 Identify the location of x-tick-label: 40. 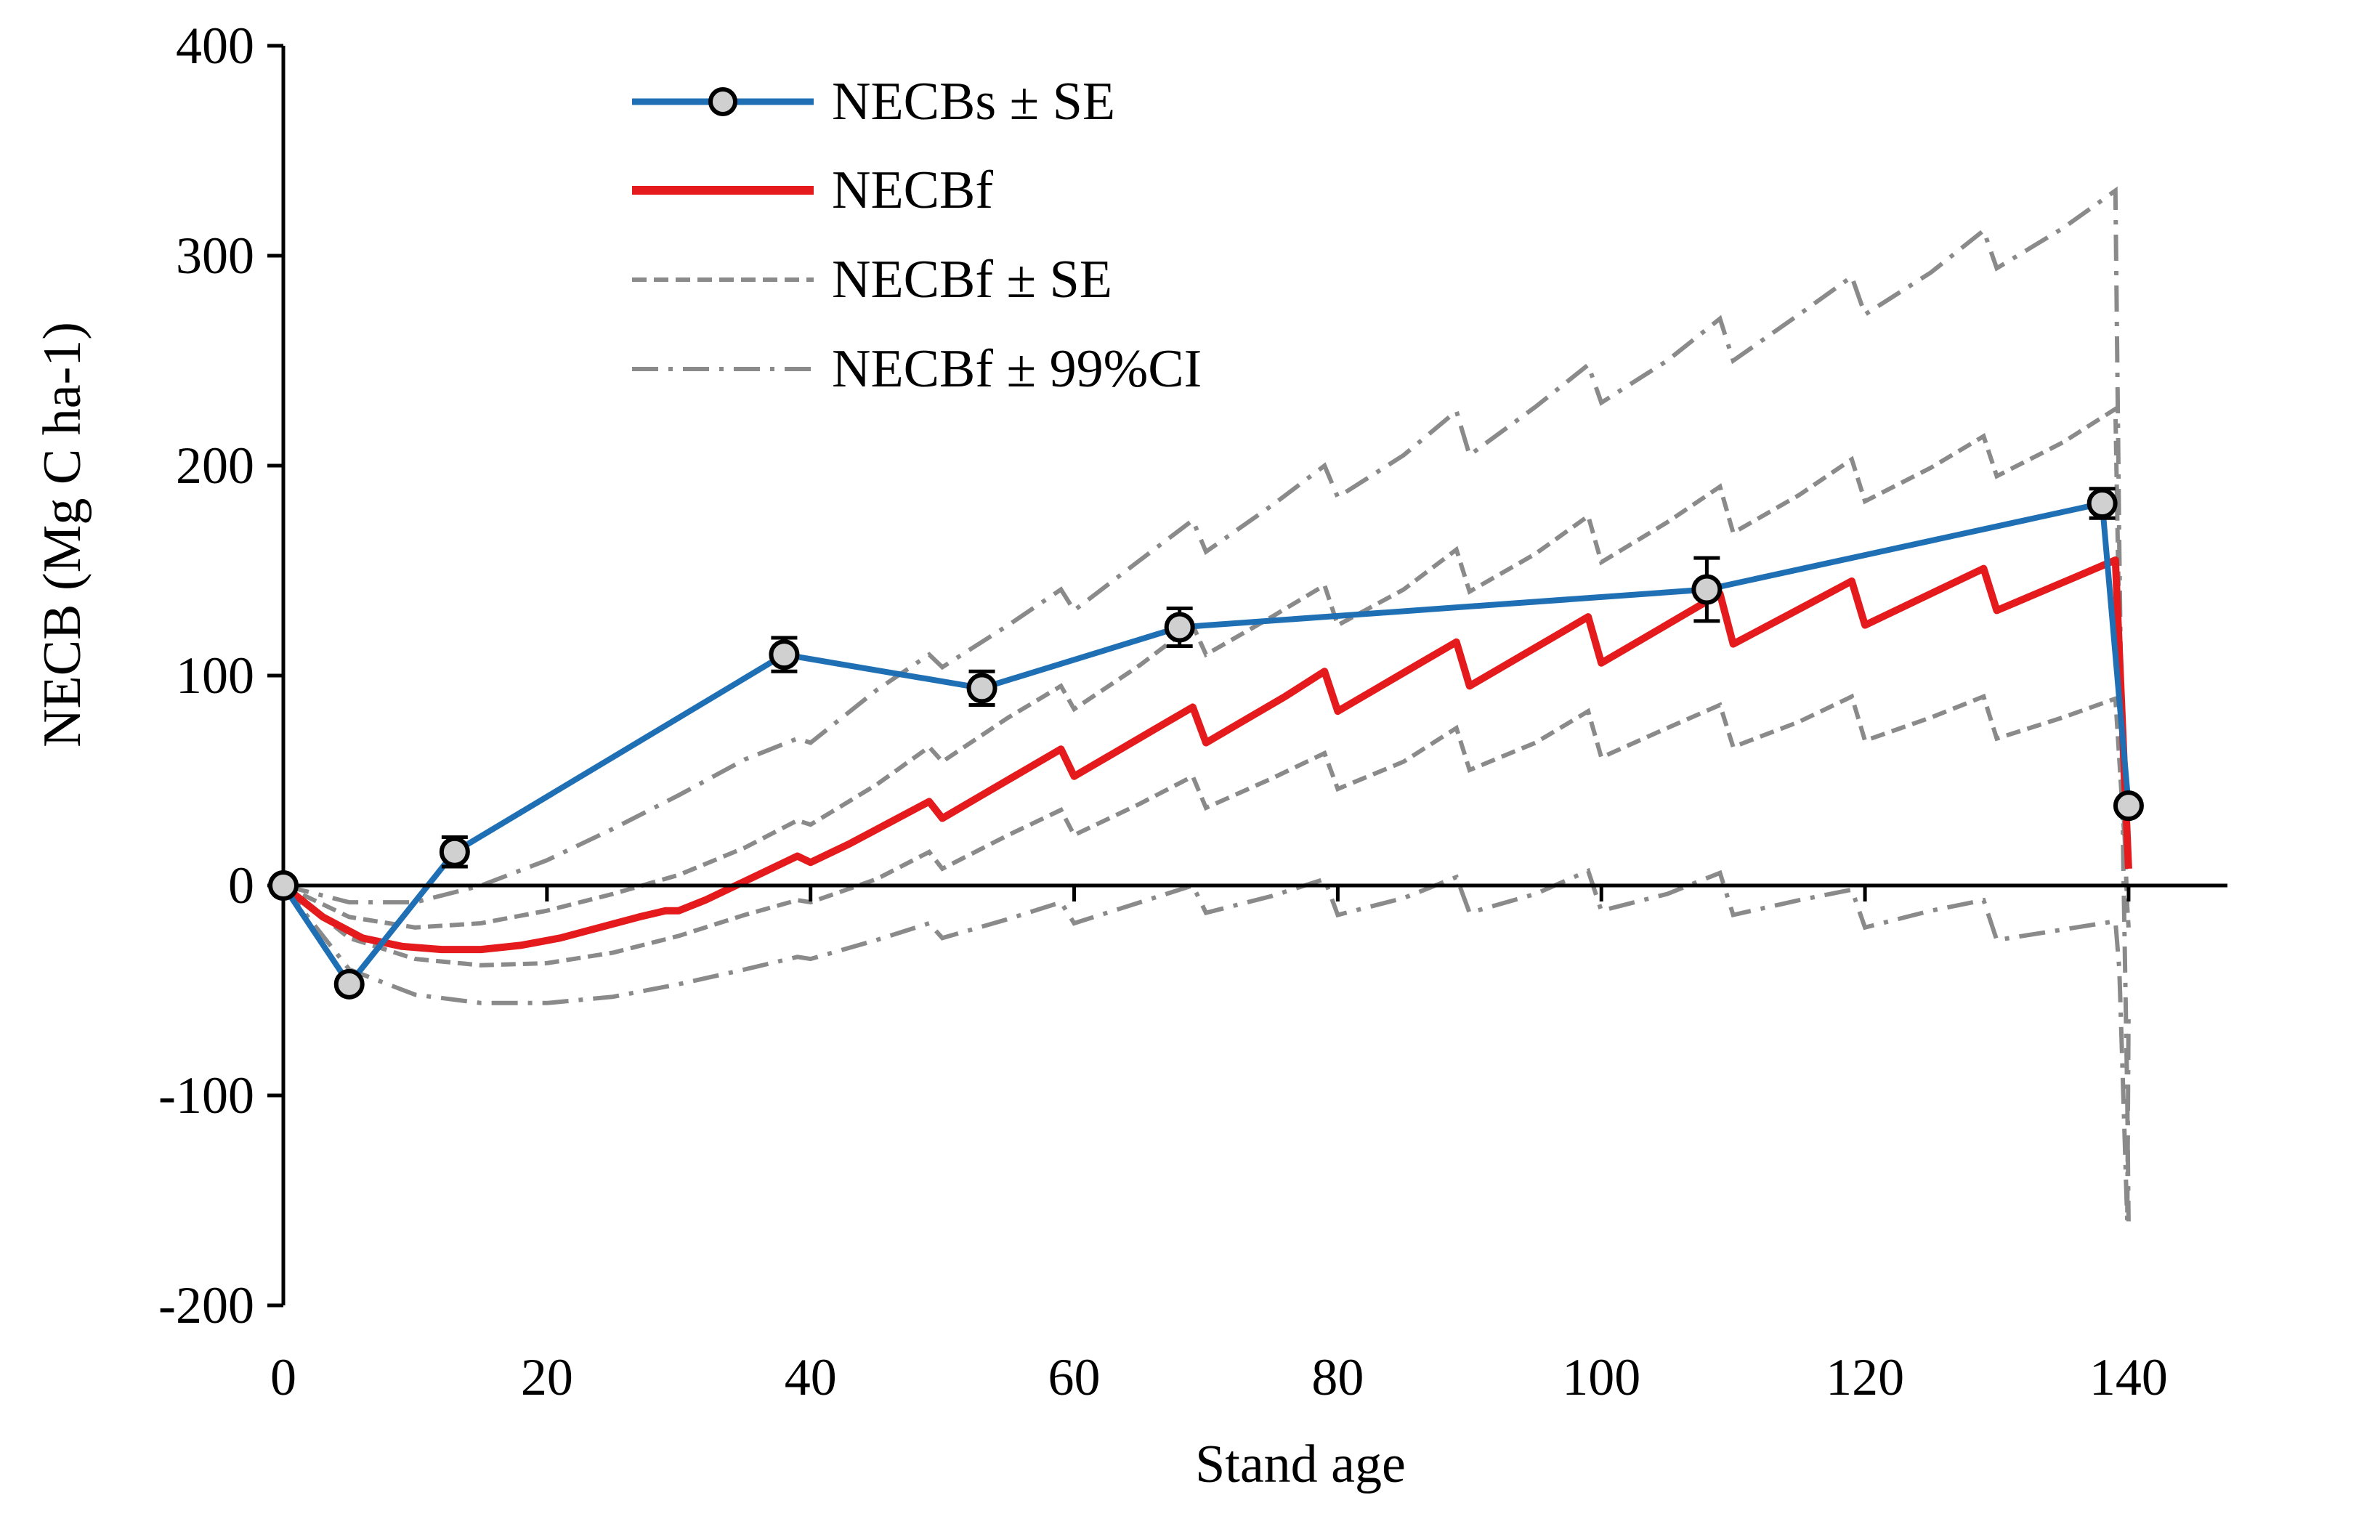
(811, 1377).